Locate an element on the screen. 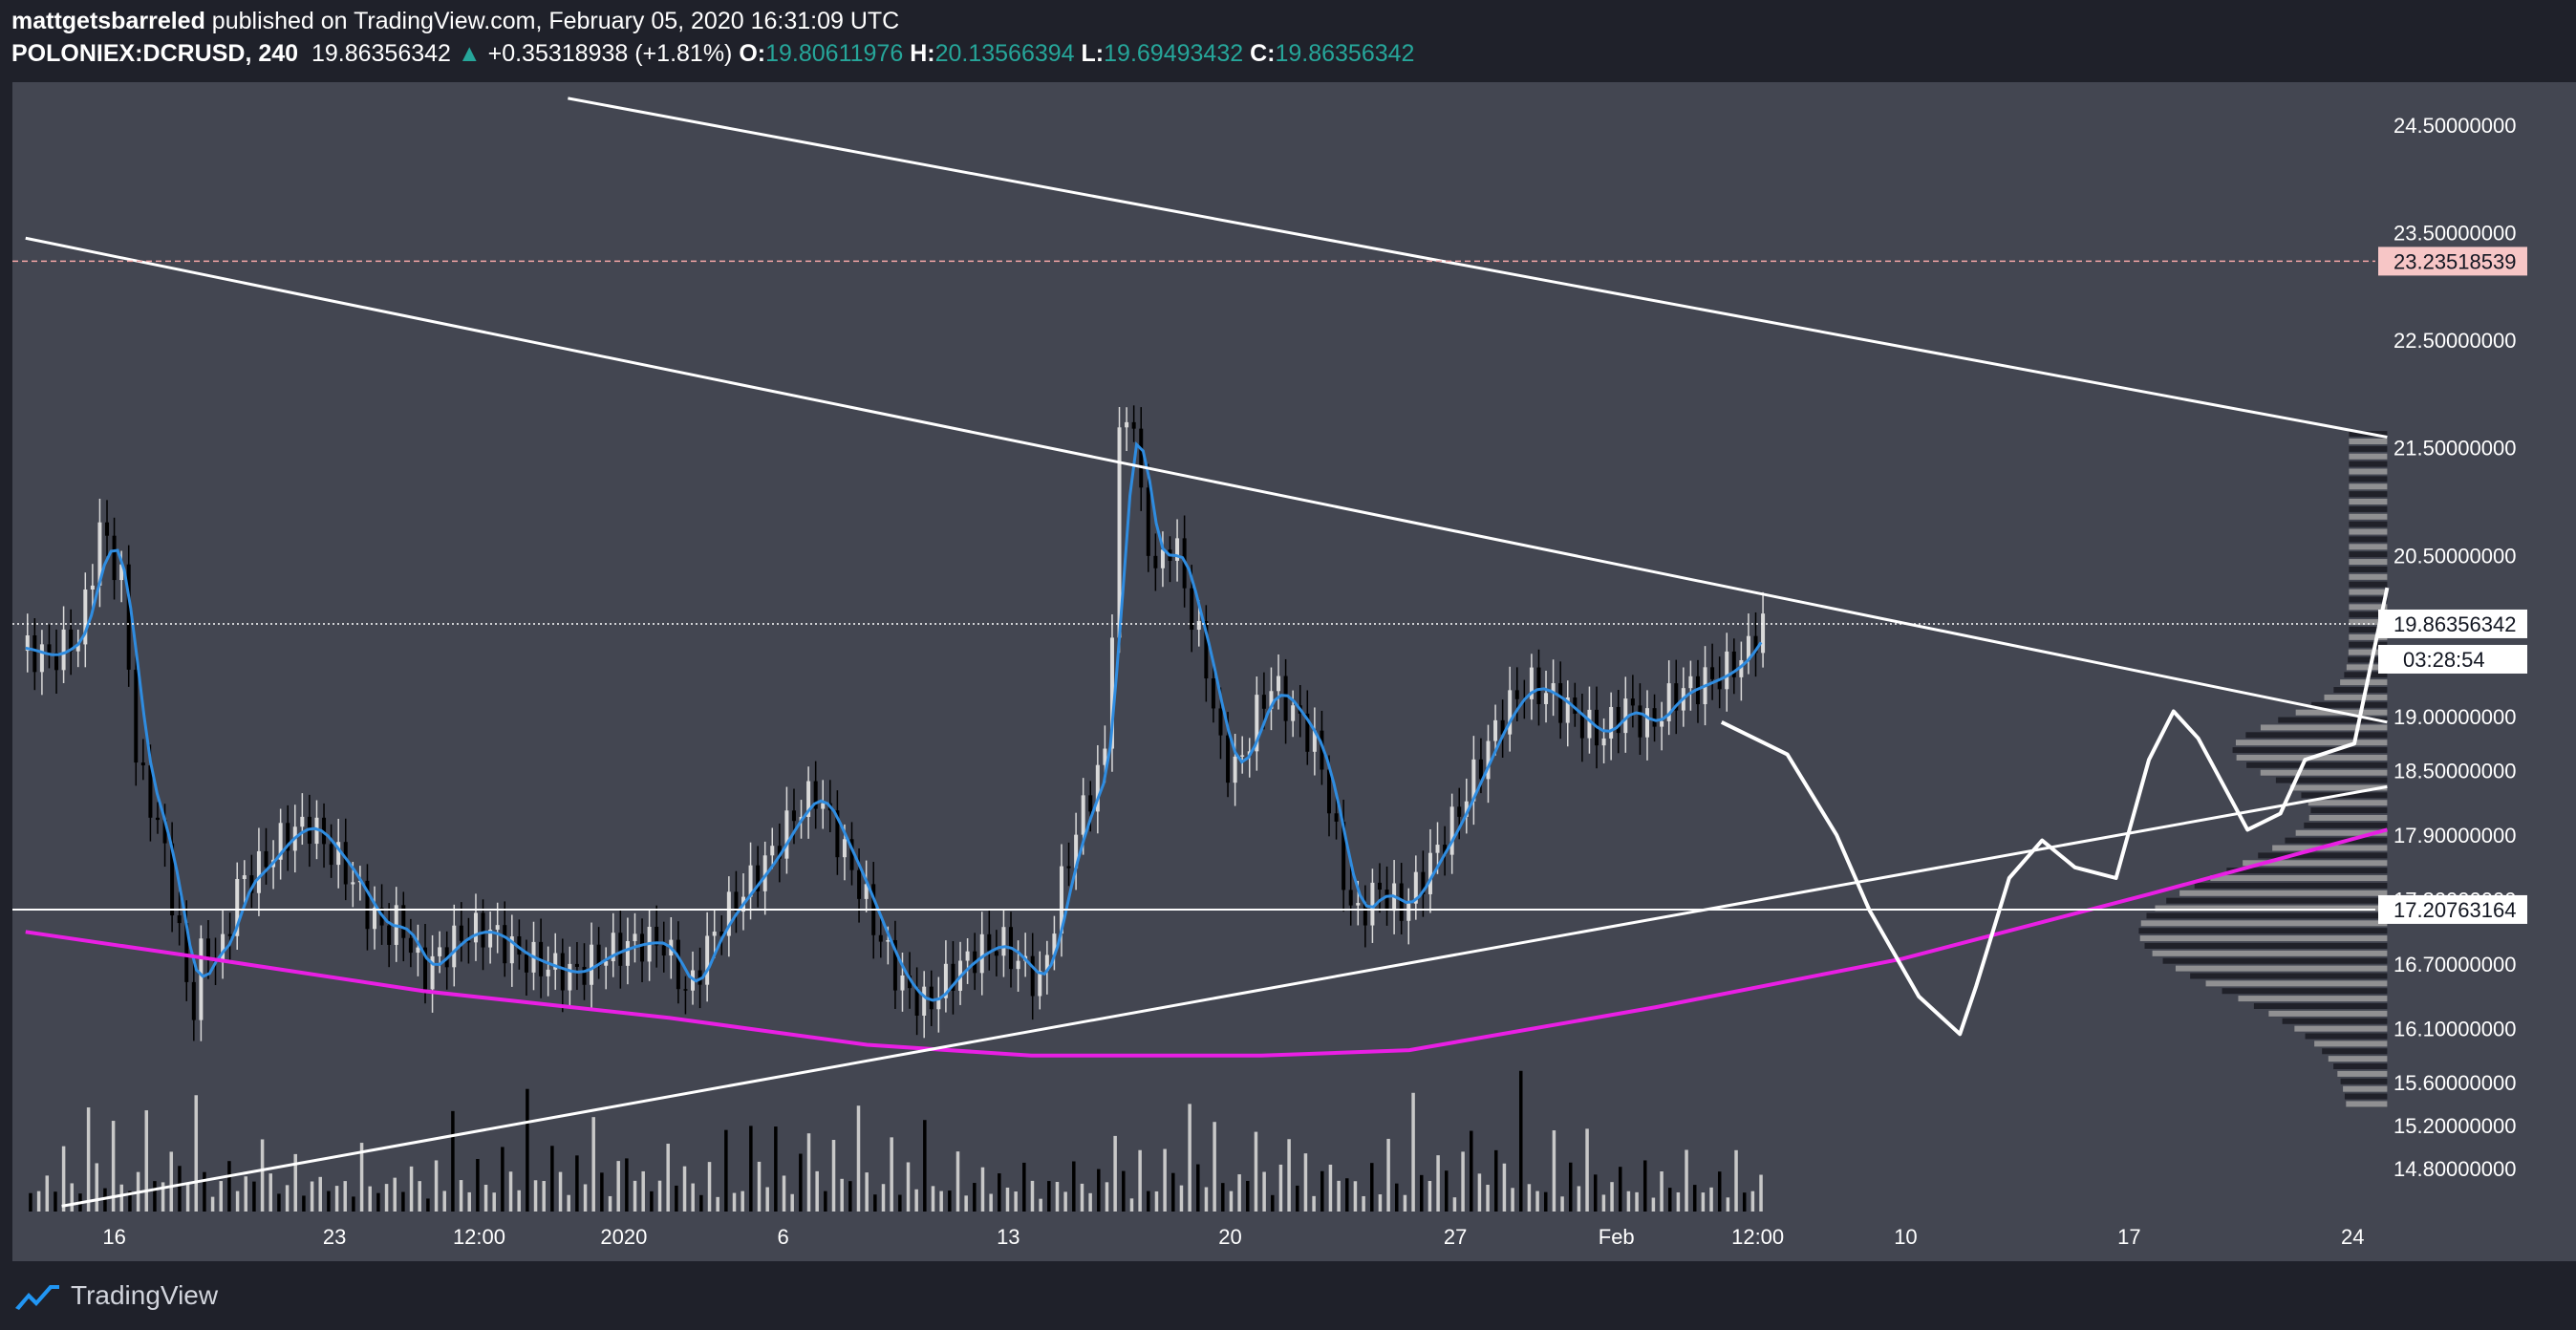  close-label: C: is located at coordinates (1263, 53).